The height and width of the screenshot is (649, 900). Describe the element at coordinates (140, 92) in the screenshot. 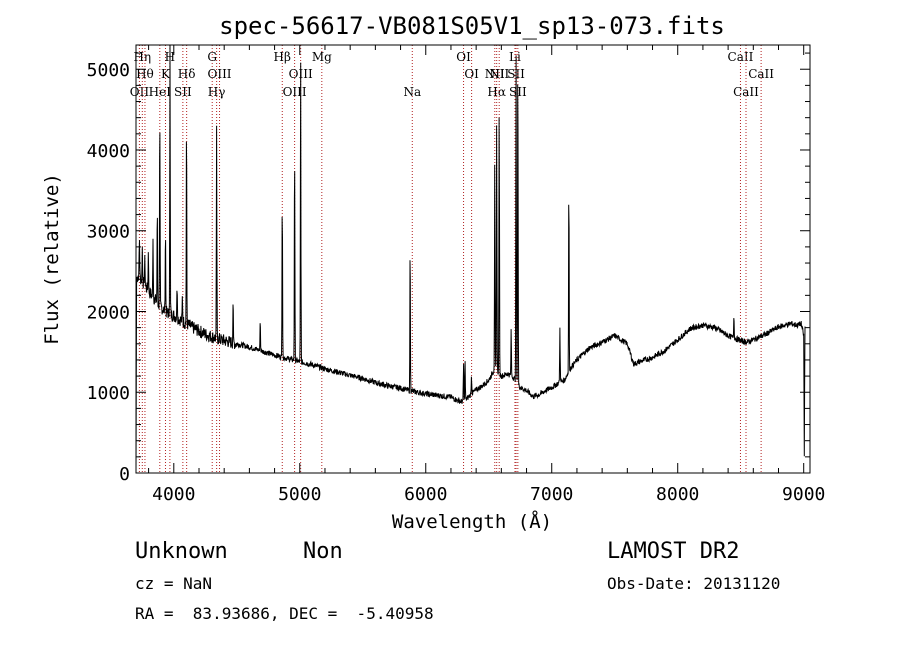

I see `line-marker-label: OII` at that location.